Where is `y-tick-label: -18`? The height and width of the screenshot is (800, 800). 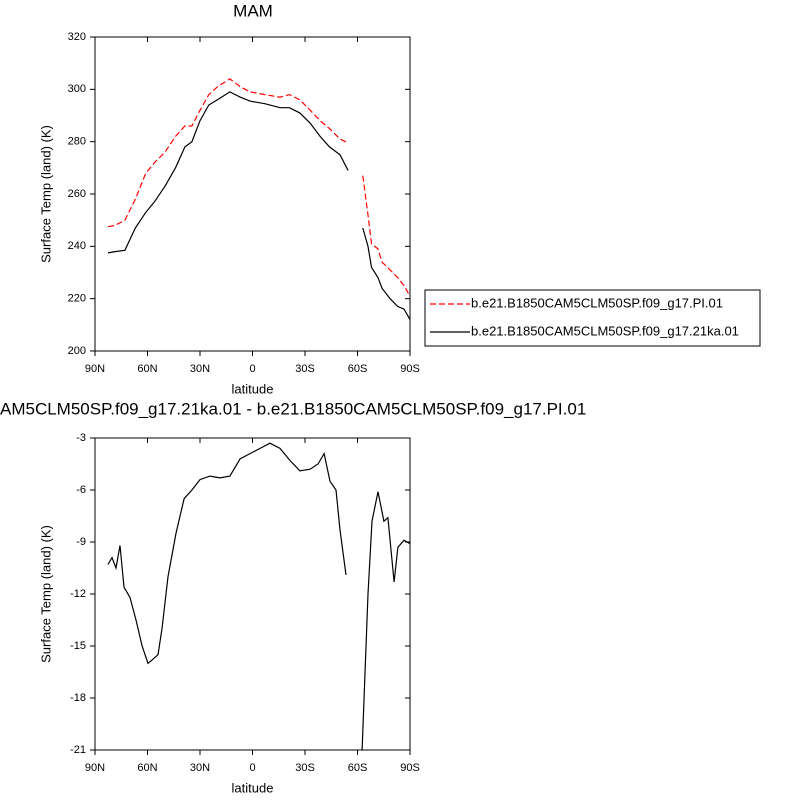
y-tick-label: -18 is located at coordinates (78, 698).